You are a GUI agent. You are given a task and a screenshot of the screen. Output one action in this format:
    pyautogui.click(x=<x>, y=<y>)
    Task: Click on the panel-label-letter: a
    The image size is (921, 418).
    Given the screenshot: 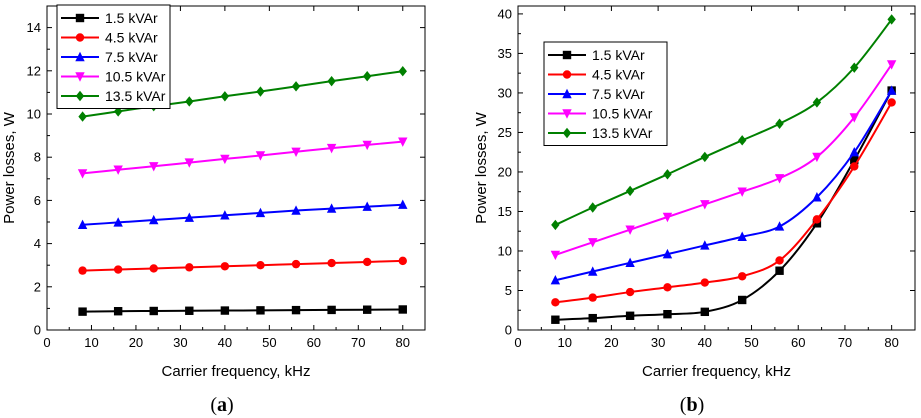 What is the action you would take?
    pyautogui.click(x=222, y=405)
    